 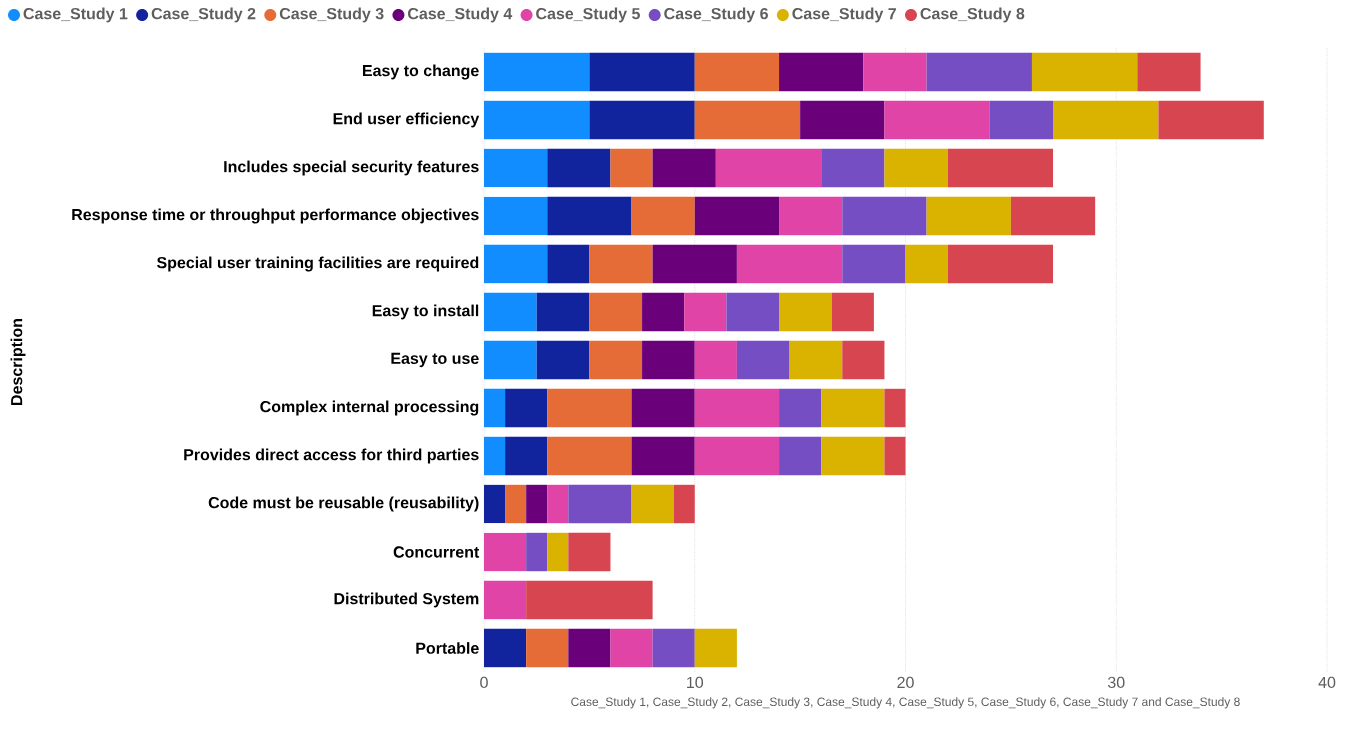 What do you see at coordinates (844, 15) in the screenshot?
I see `legend-label: Case_Study 7` at bounding box center [844, 15].